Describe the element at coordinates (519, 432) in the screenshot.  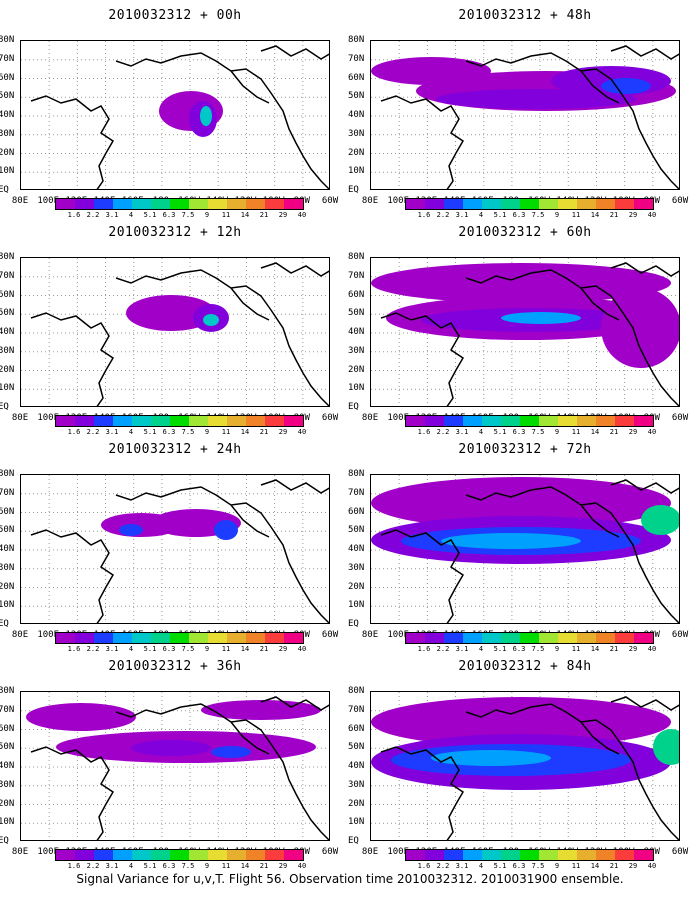
I see `colorbar-tick-label: 6.3` at that location.